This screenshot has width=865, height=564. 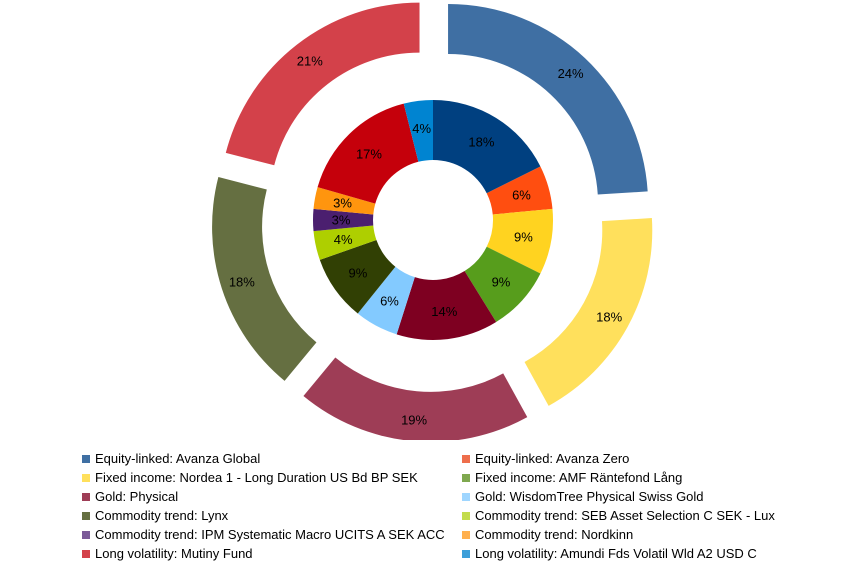 I want to click on inner-label-3: 9%, so click(x=523, y=236).